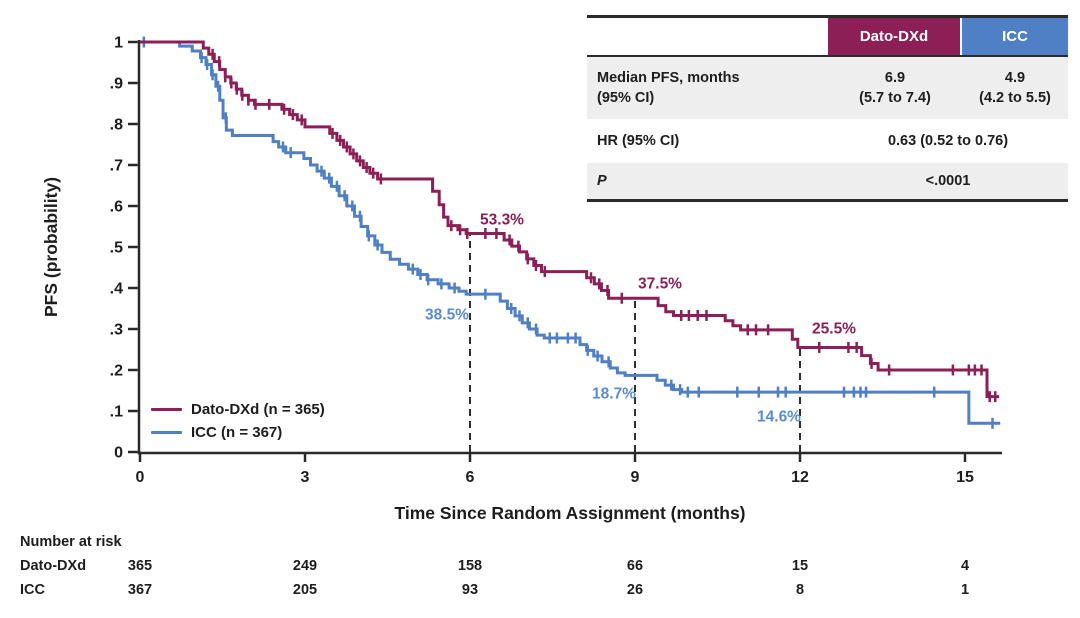  I want to click on y-tick-label: .3, so click(116, 330).